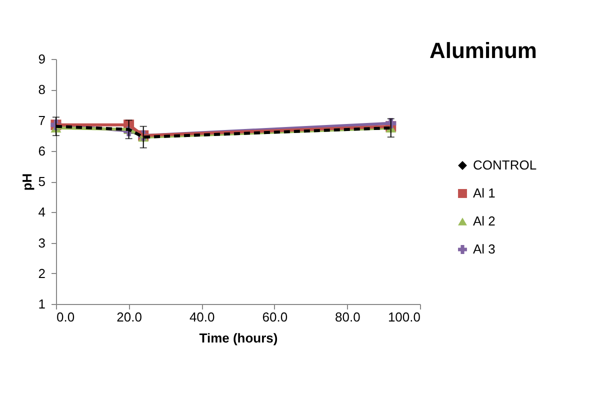 The height and width of the screenshot is (400, 614). What do you see at coordinates (129, 317) in the screenshot?
I see `x-tick-label: 20.0` at bounding box center [129, 317].